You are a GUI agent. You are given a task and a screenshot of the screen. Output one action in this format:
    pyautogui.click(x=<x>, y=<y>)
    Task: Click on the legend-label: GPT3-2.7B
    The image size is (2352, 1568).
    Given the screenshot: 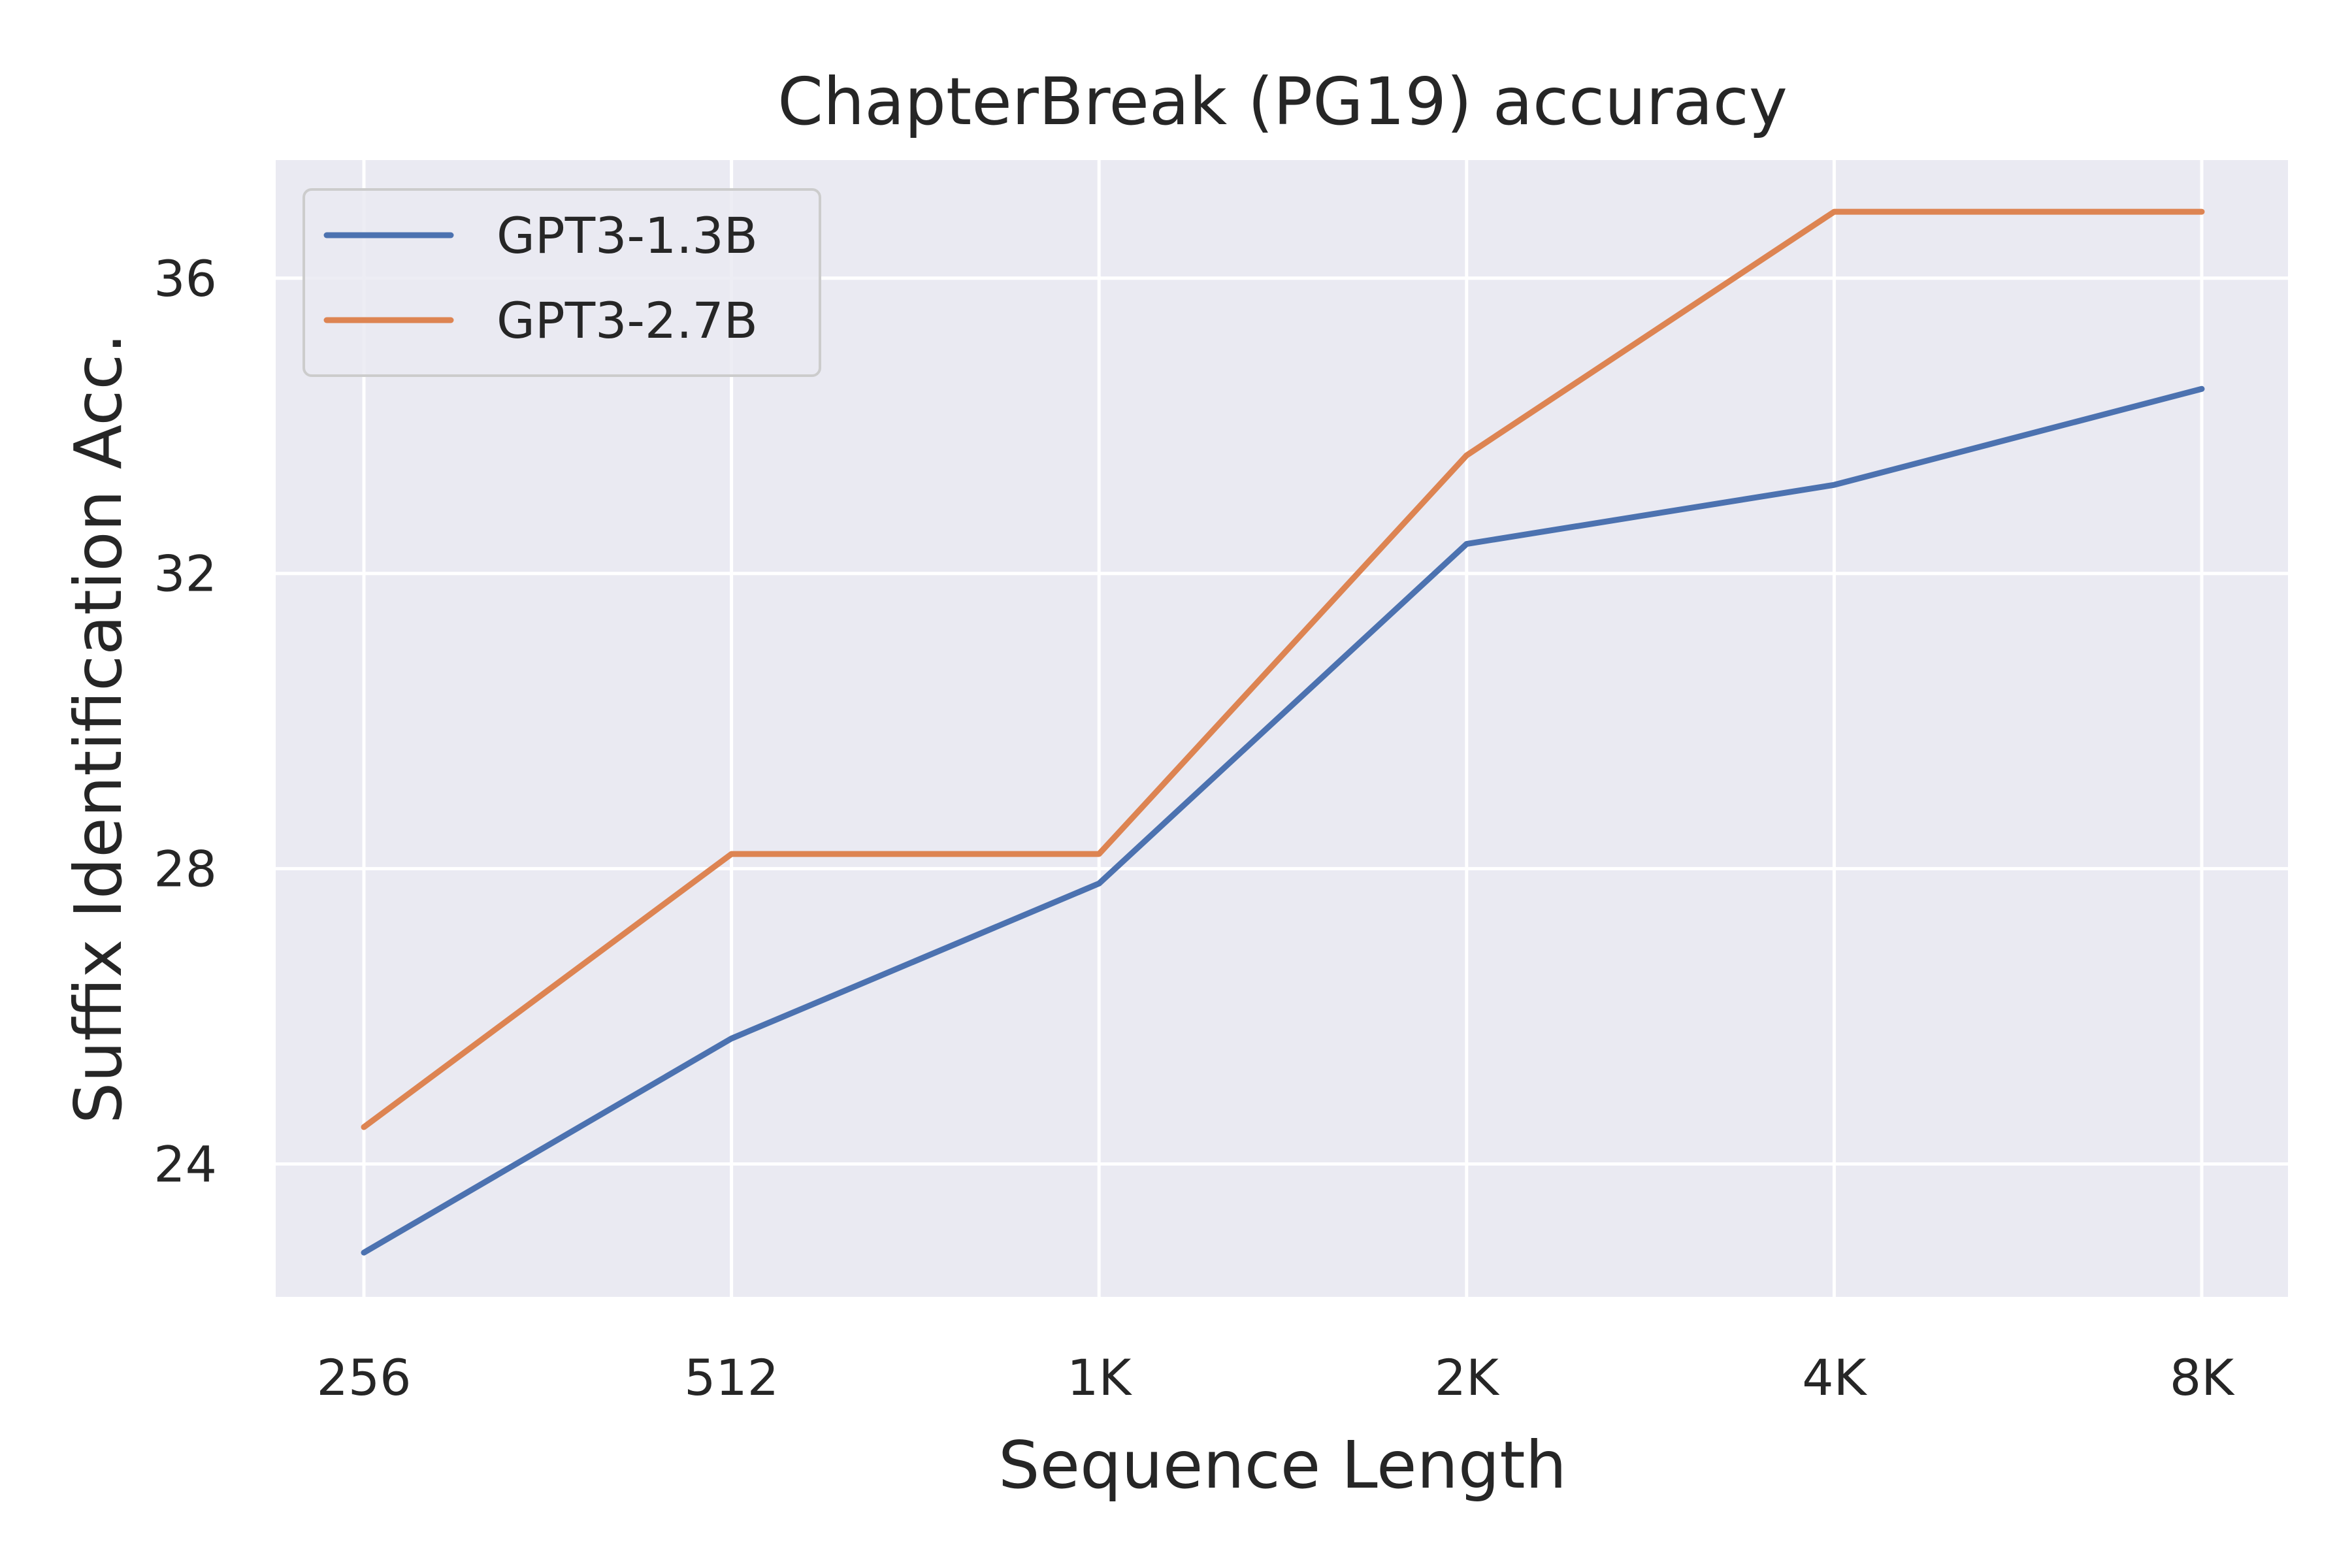 What is the action you would take?
    pyautogui.click(x=627, y=320)
    